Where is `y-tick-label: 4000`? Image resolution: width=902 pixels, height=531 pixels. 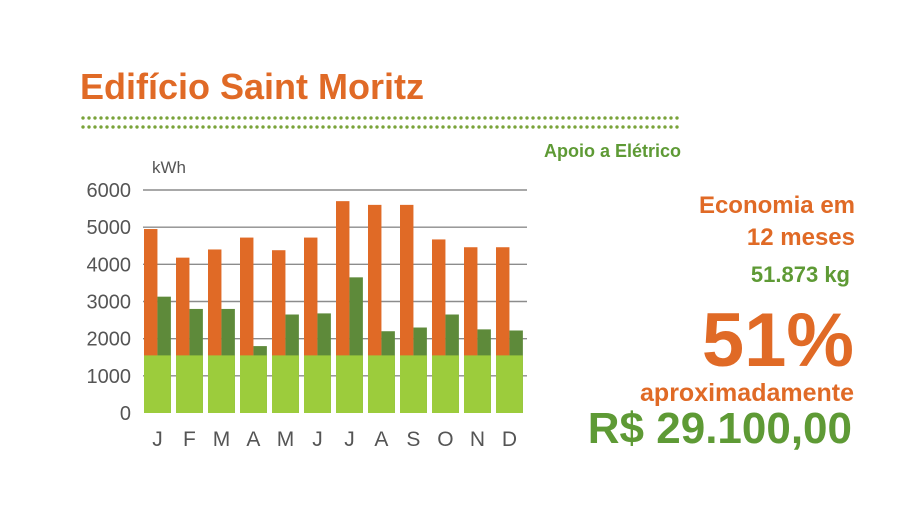
y-tick-label: 4000 is located at coordinates (109, 265).